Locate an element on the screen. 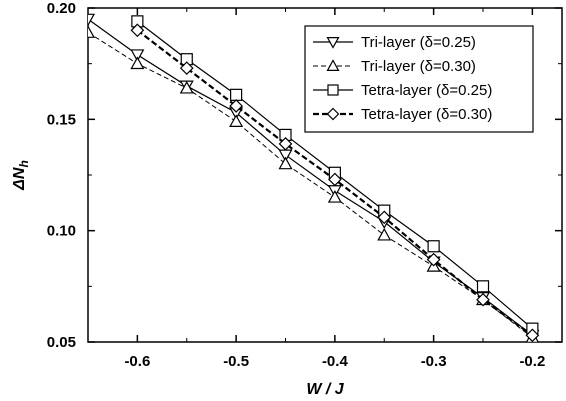 The height and width of the screenshot is (401, 566). x-tick-label: -0.6 is located at coordinates (137, 361).